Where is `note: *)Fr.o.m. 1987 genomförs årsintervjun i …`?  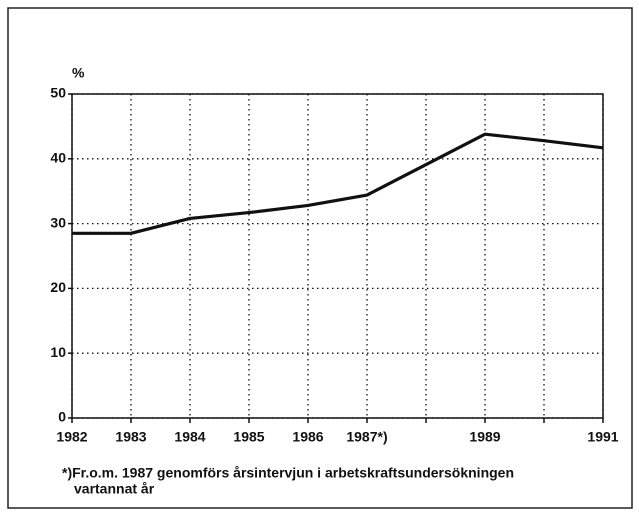
note: *)Fr.o.m. 1987 genomförs årsintervjun i … is located at coordinates (288, 473).